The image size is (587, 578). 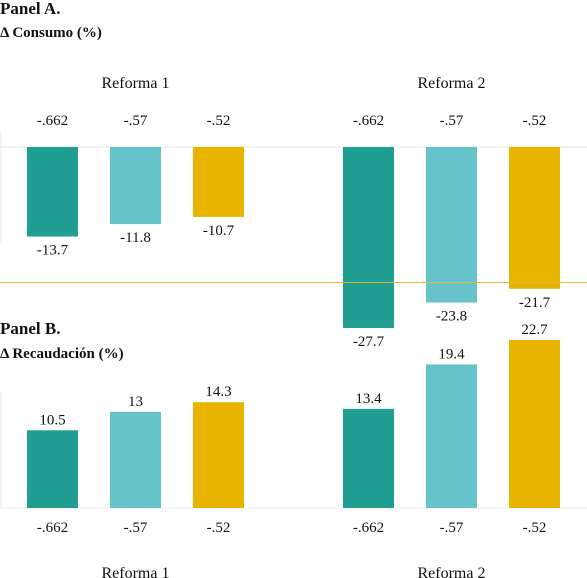 What do you see at coordinates (62, 354) in the screenshot?
I see `panel-b-subtitle: Δ Recaudación (%)` at bounding box center [62, 354].